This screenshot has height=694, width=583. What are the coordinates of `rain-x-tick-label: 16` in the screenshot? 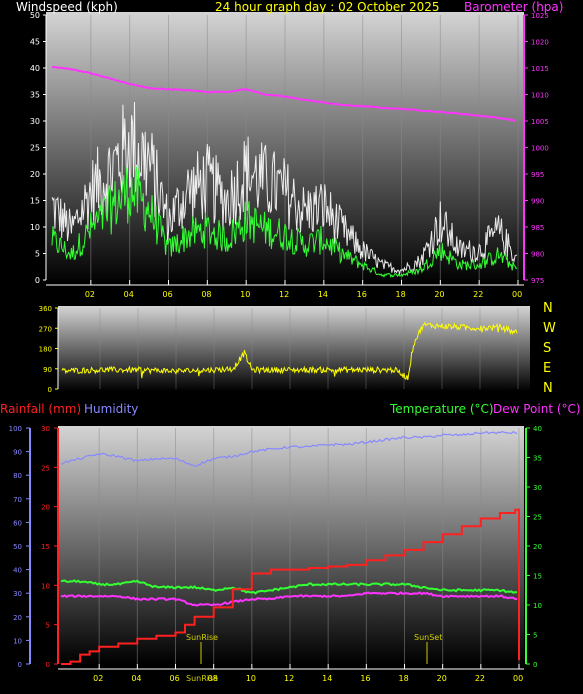 It's located at (365, 678).